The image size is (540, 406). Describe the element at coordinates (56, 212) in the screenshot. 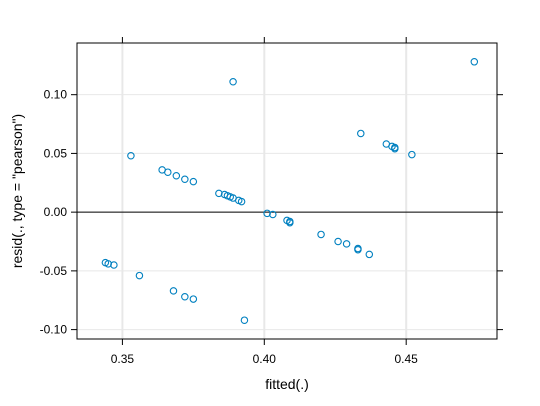

I see `y-tick-label: 0.00` at that location.